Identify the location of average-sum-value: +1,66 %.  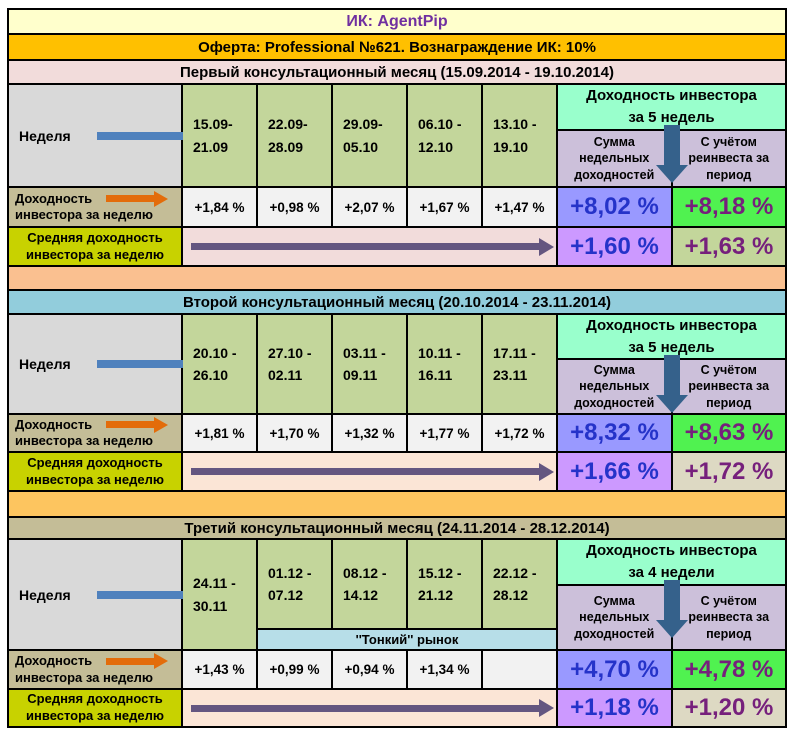
(614, 471).